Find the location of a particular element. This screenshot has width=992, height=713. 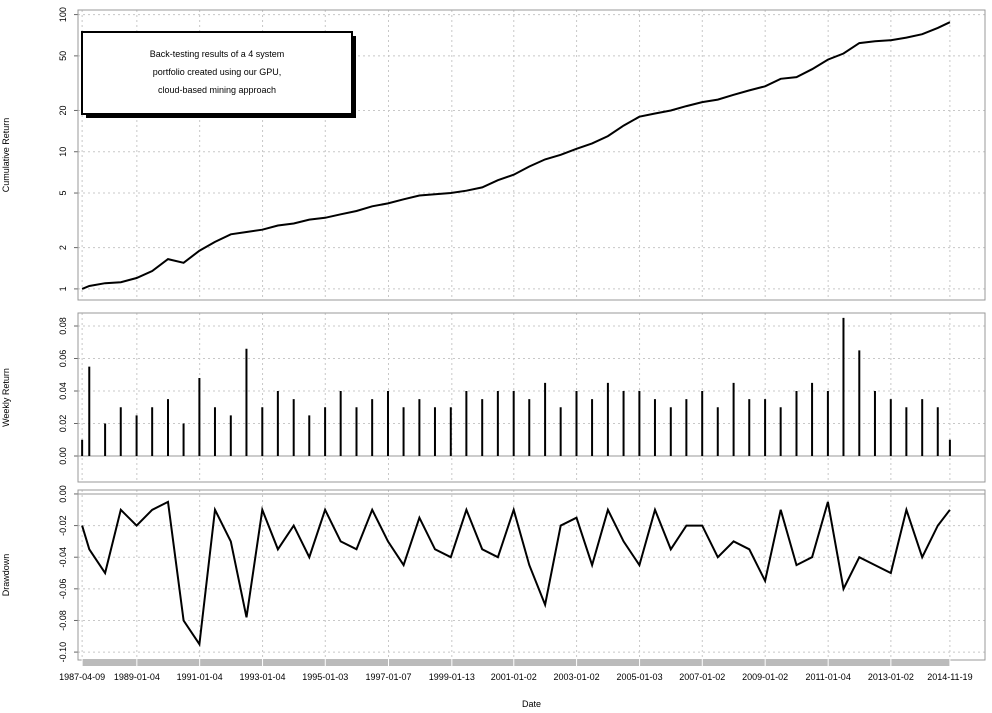

annotation-text: portfolio created using our GPU, is located at coordinates (217, 72).